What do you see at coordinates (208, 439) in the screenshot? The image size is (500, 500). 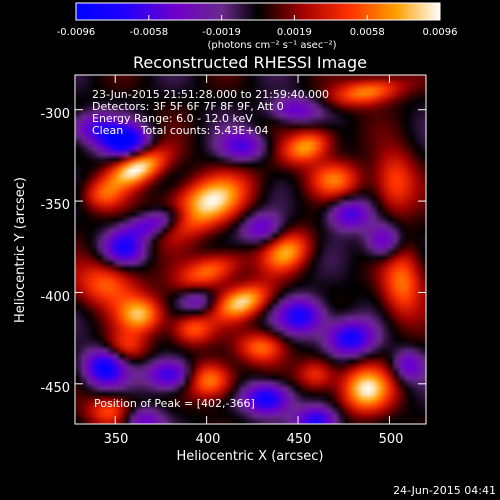 I see `x-tick-label: 400` at bounding box center [208, 439].